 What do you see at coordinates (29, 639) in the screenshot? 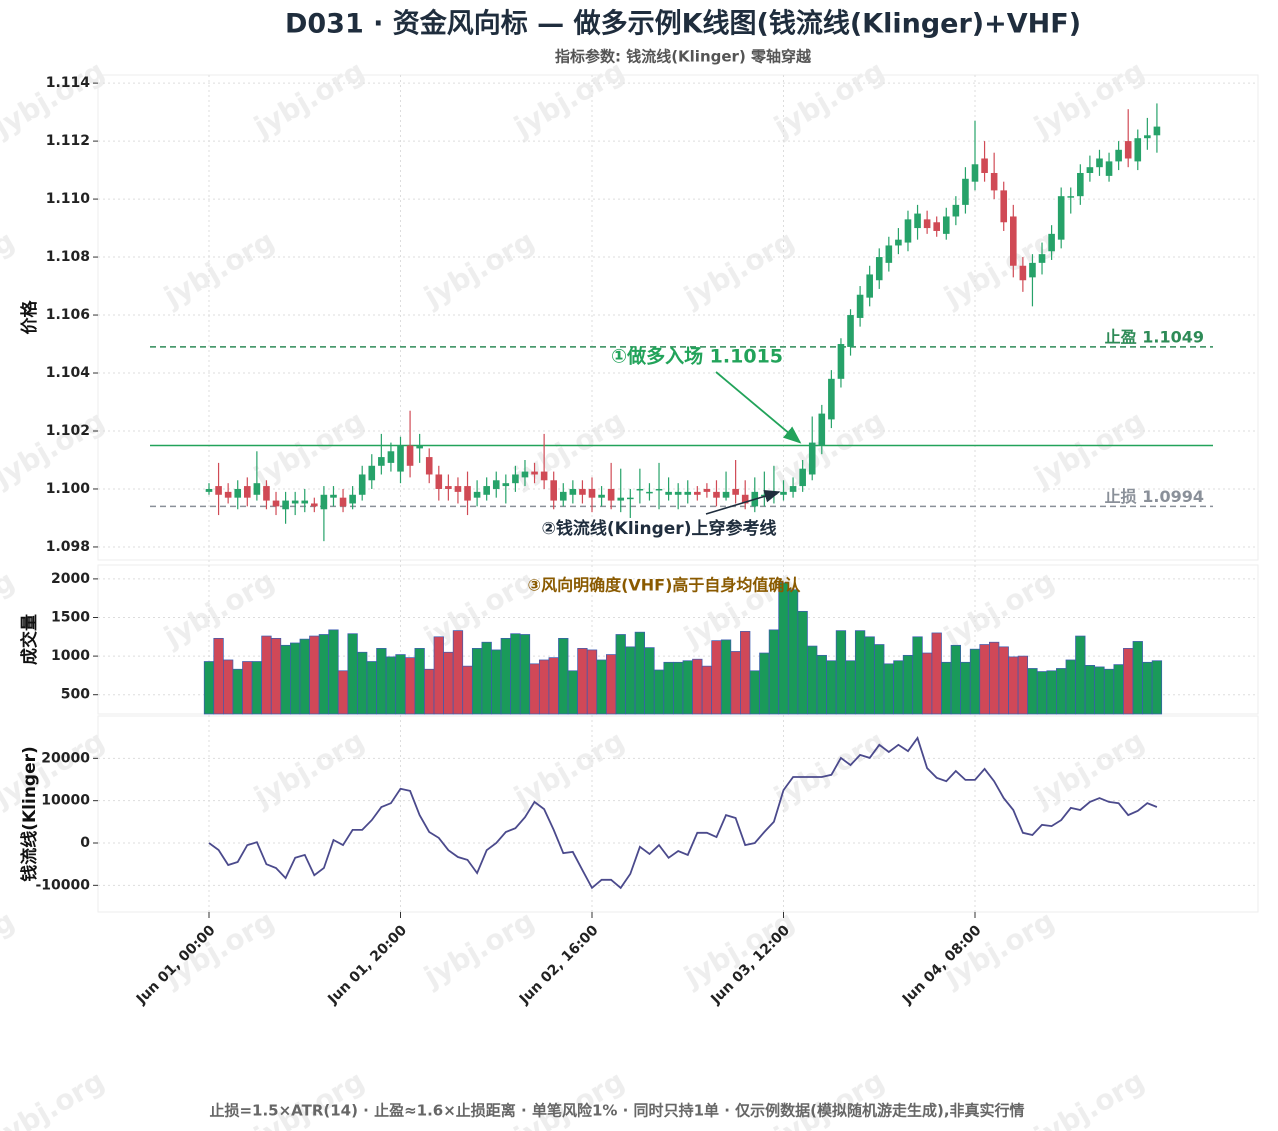
I see `y-axis-label: 成交量` at bounding box center [29, 639].